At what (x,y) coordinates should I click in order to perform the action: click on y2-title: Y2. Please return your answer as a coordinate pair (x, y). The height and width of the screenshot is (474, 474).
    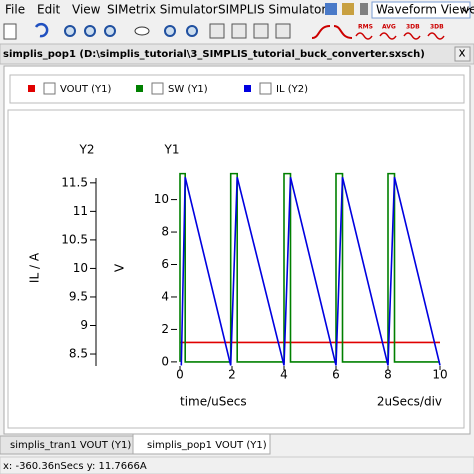
    Looking at the image, I should click on (87, 150).